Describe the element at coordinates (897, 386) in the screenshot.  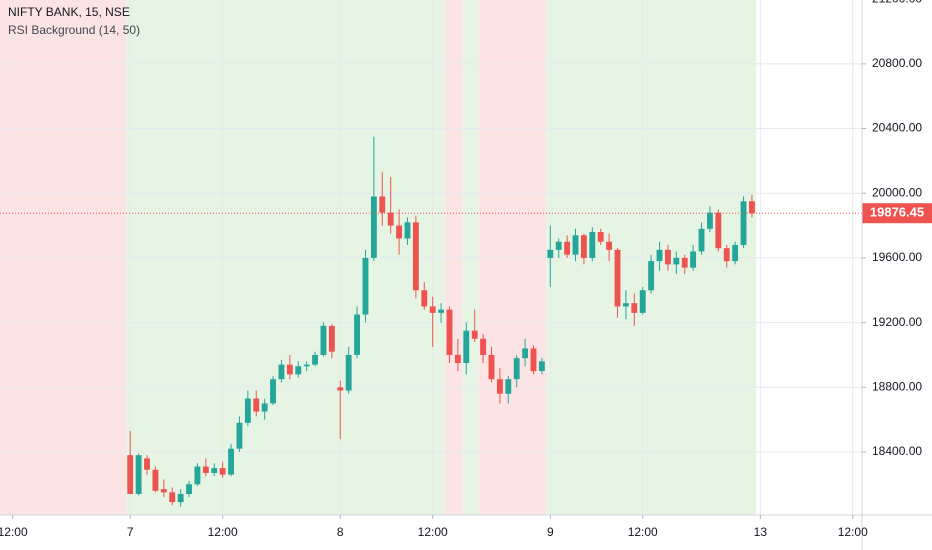
I see `y-tick-label: 18800.00` at that location.